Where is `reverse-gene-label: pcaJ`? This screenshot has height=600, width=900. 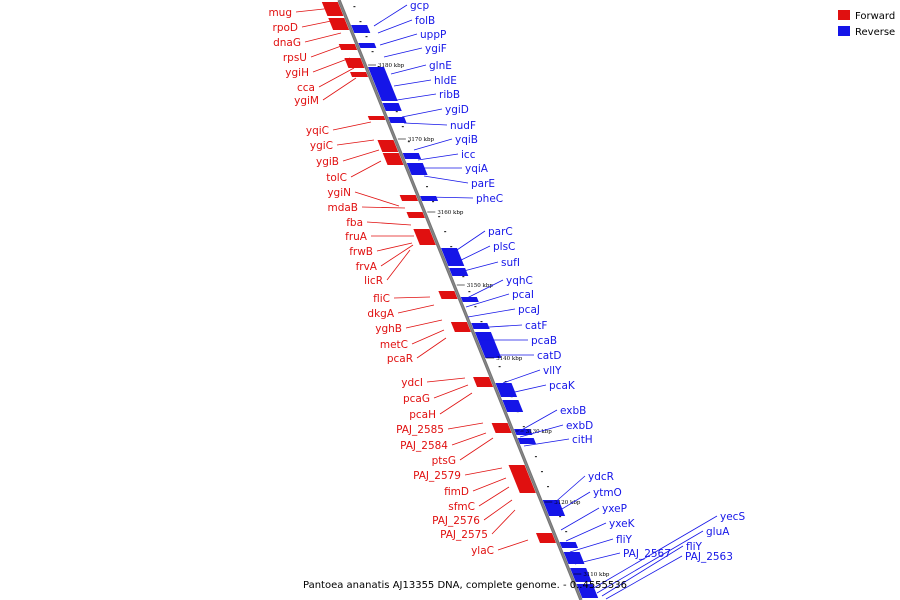 reverse-gene-label: pcaJ is located at coordinates (529, 310).